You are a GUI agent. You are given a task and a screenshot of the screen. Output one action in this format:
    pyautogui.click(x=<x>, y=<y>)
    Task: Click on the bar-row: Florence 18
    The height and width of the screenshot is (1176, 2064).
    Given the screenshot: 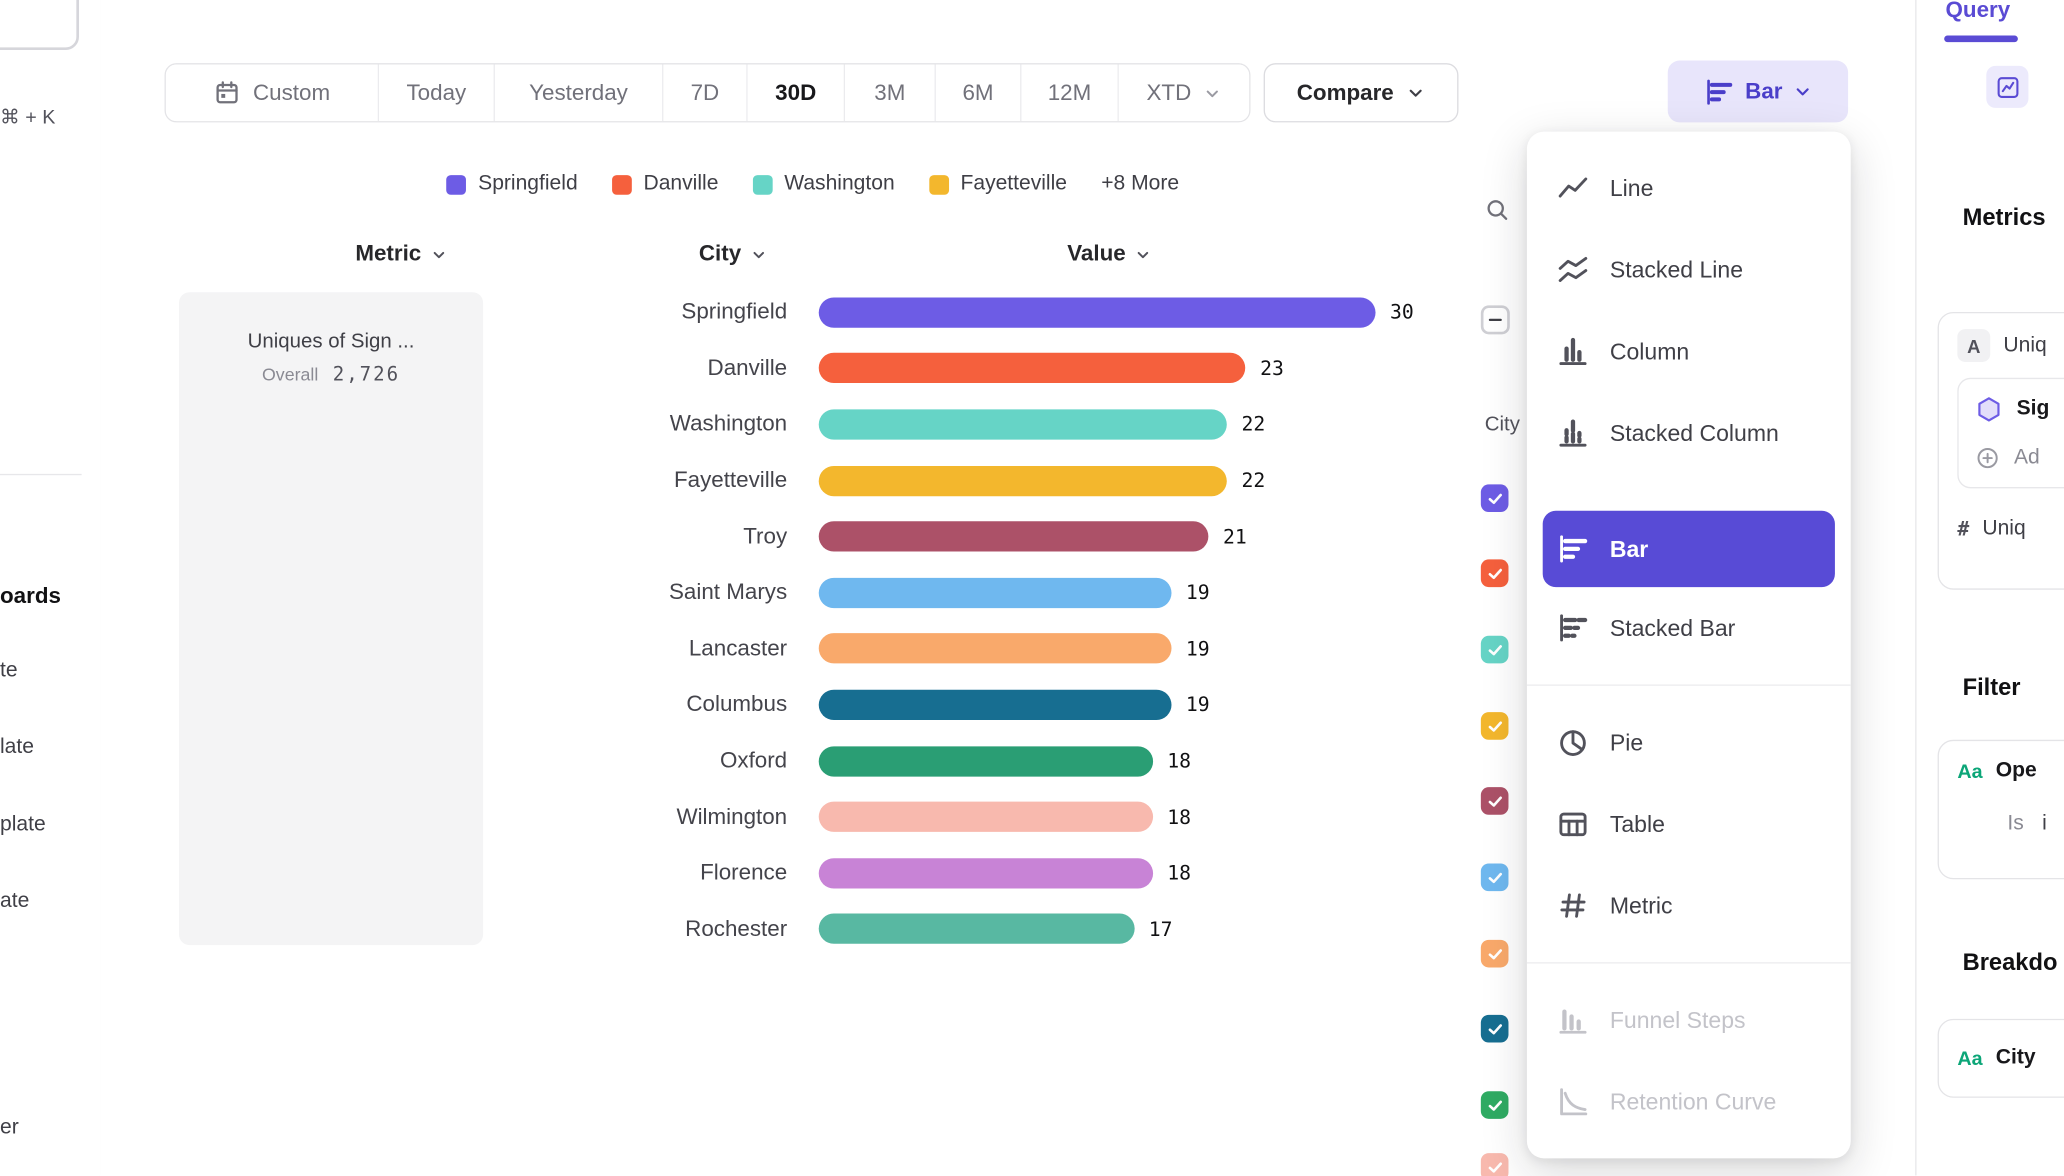 What is the action you would take?
    pyautogui.click(x=974, y=873)
    